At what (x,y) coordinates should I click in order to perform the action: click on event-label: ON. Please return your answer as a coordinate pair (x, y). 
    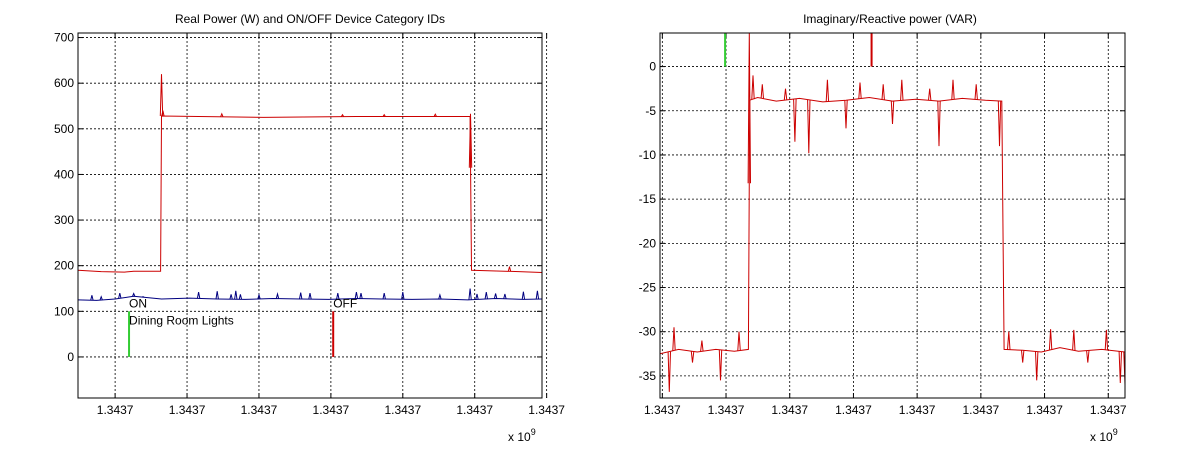
    Looking at the image, I should click on (138, 303).